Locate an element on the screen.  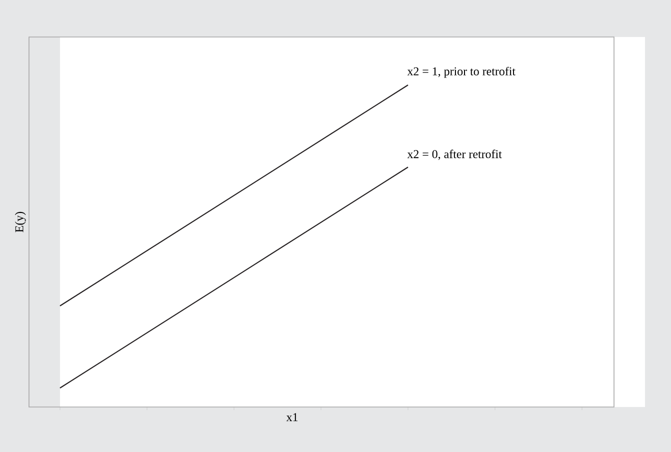
x-axis-title: x1 is located at coordinates (292, 417).